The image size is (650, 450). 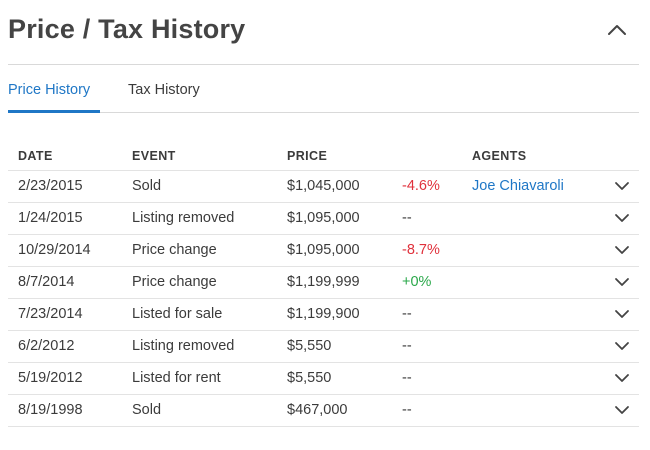 What do you see at coordinates (35, 156) in the screenshot?
I see `column-header-date: DATE` at bounding box center [35, 156].